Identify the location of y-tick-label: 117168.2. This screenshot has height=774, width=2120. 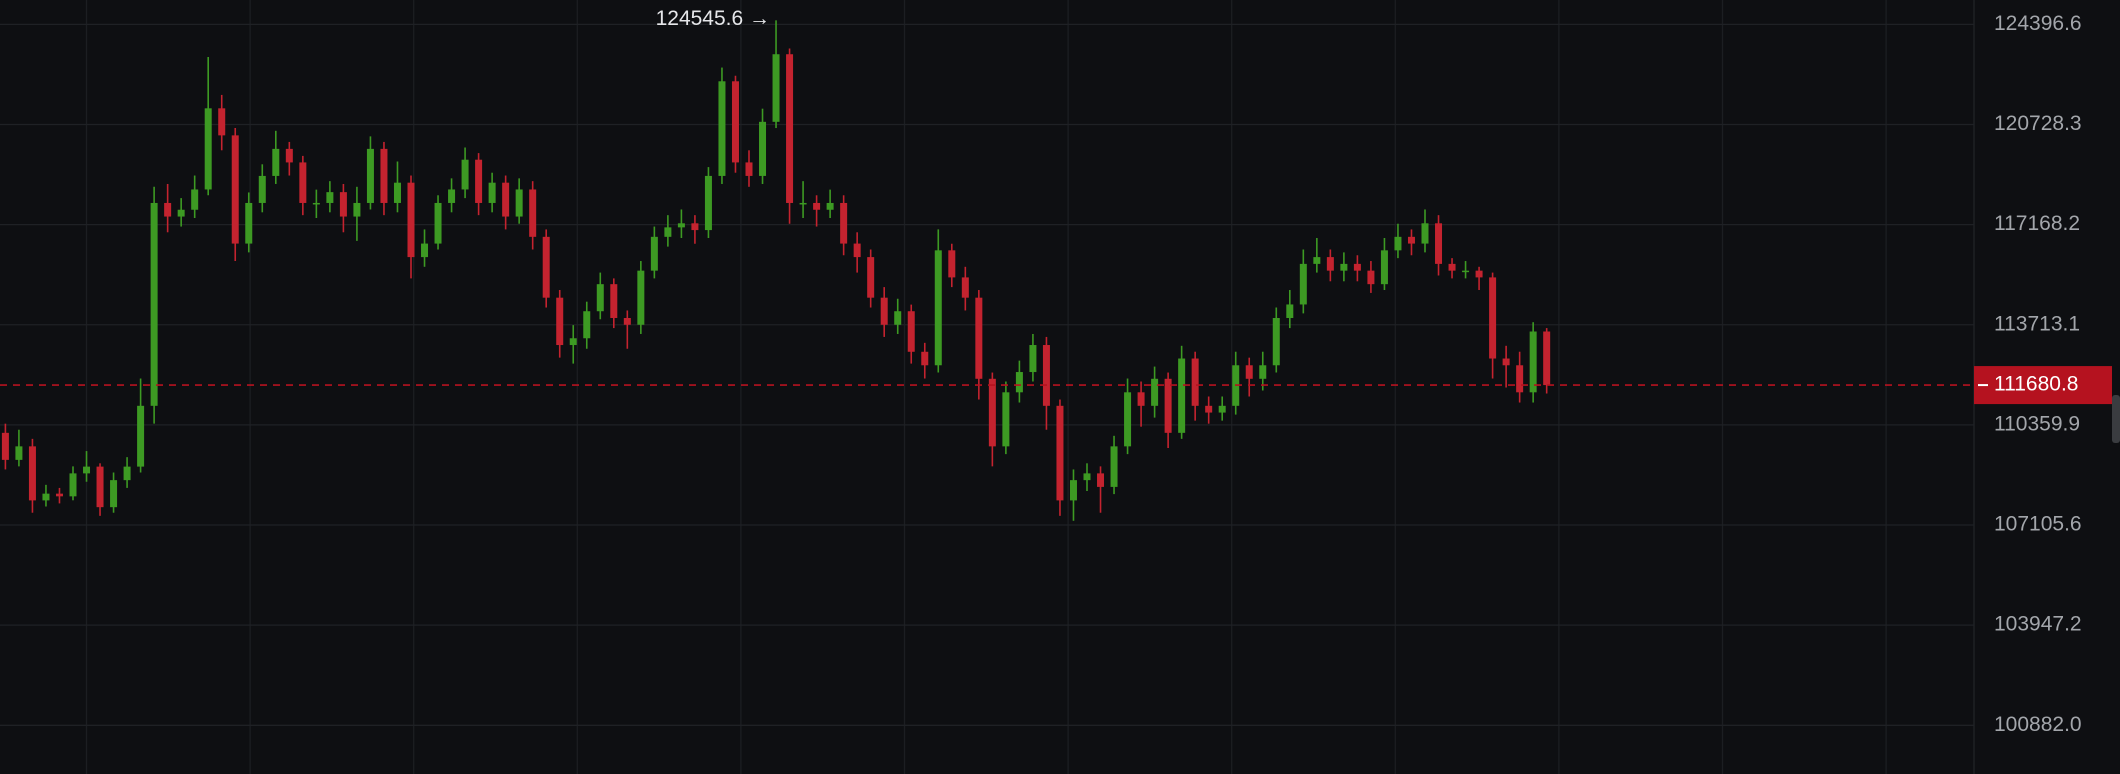
(2037, 223).